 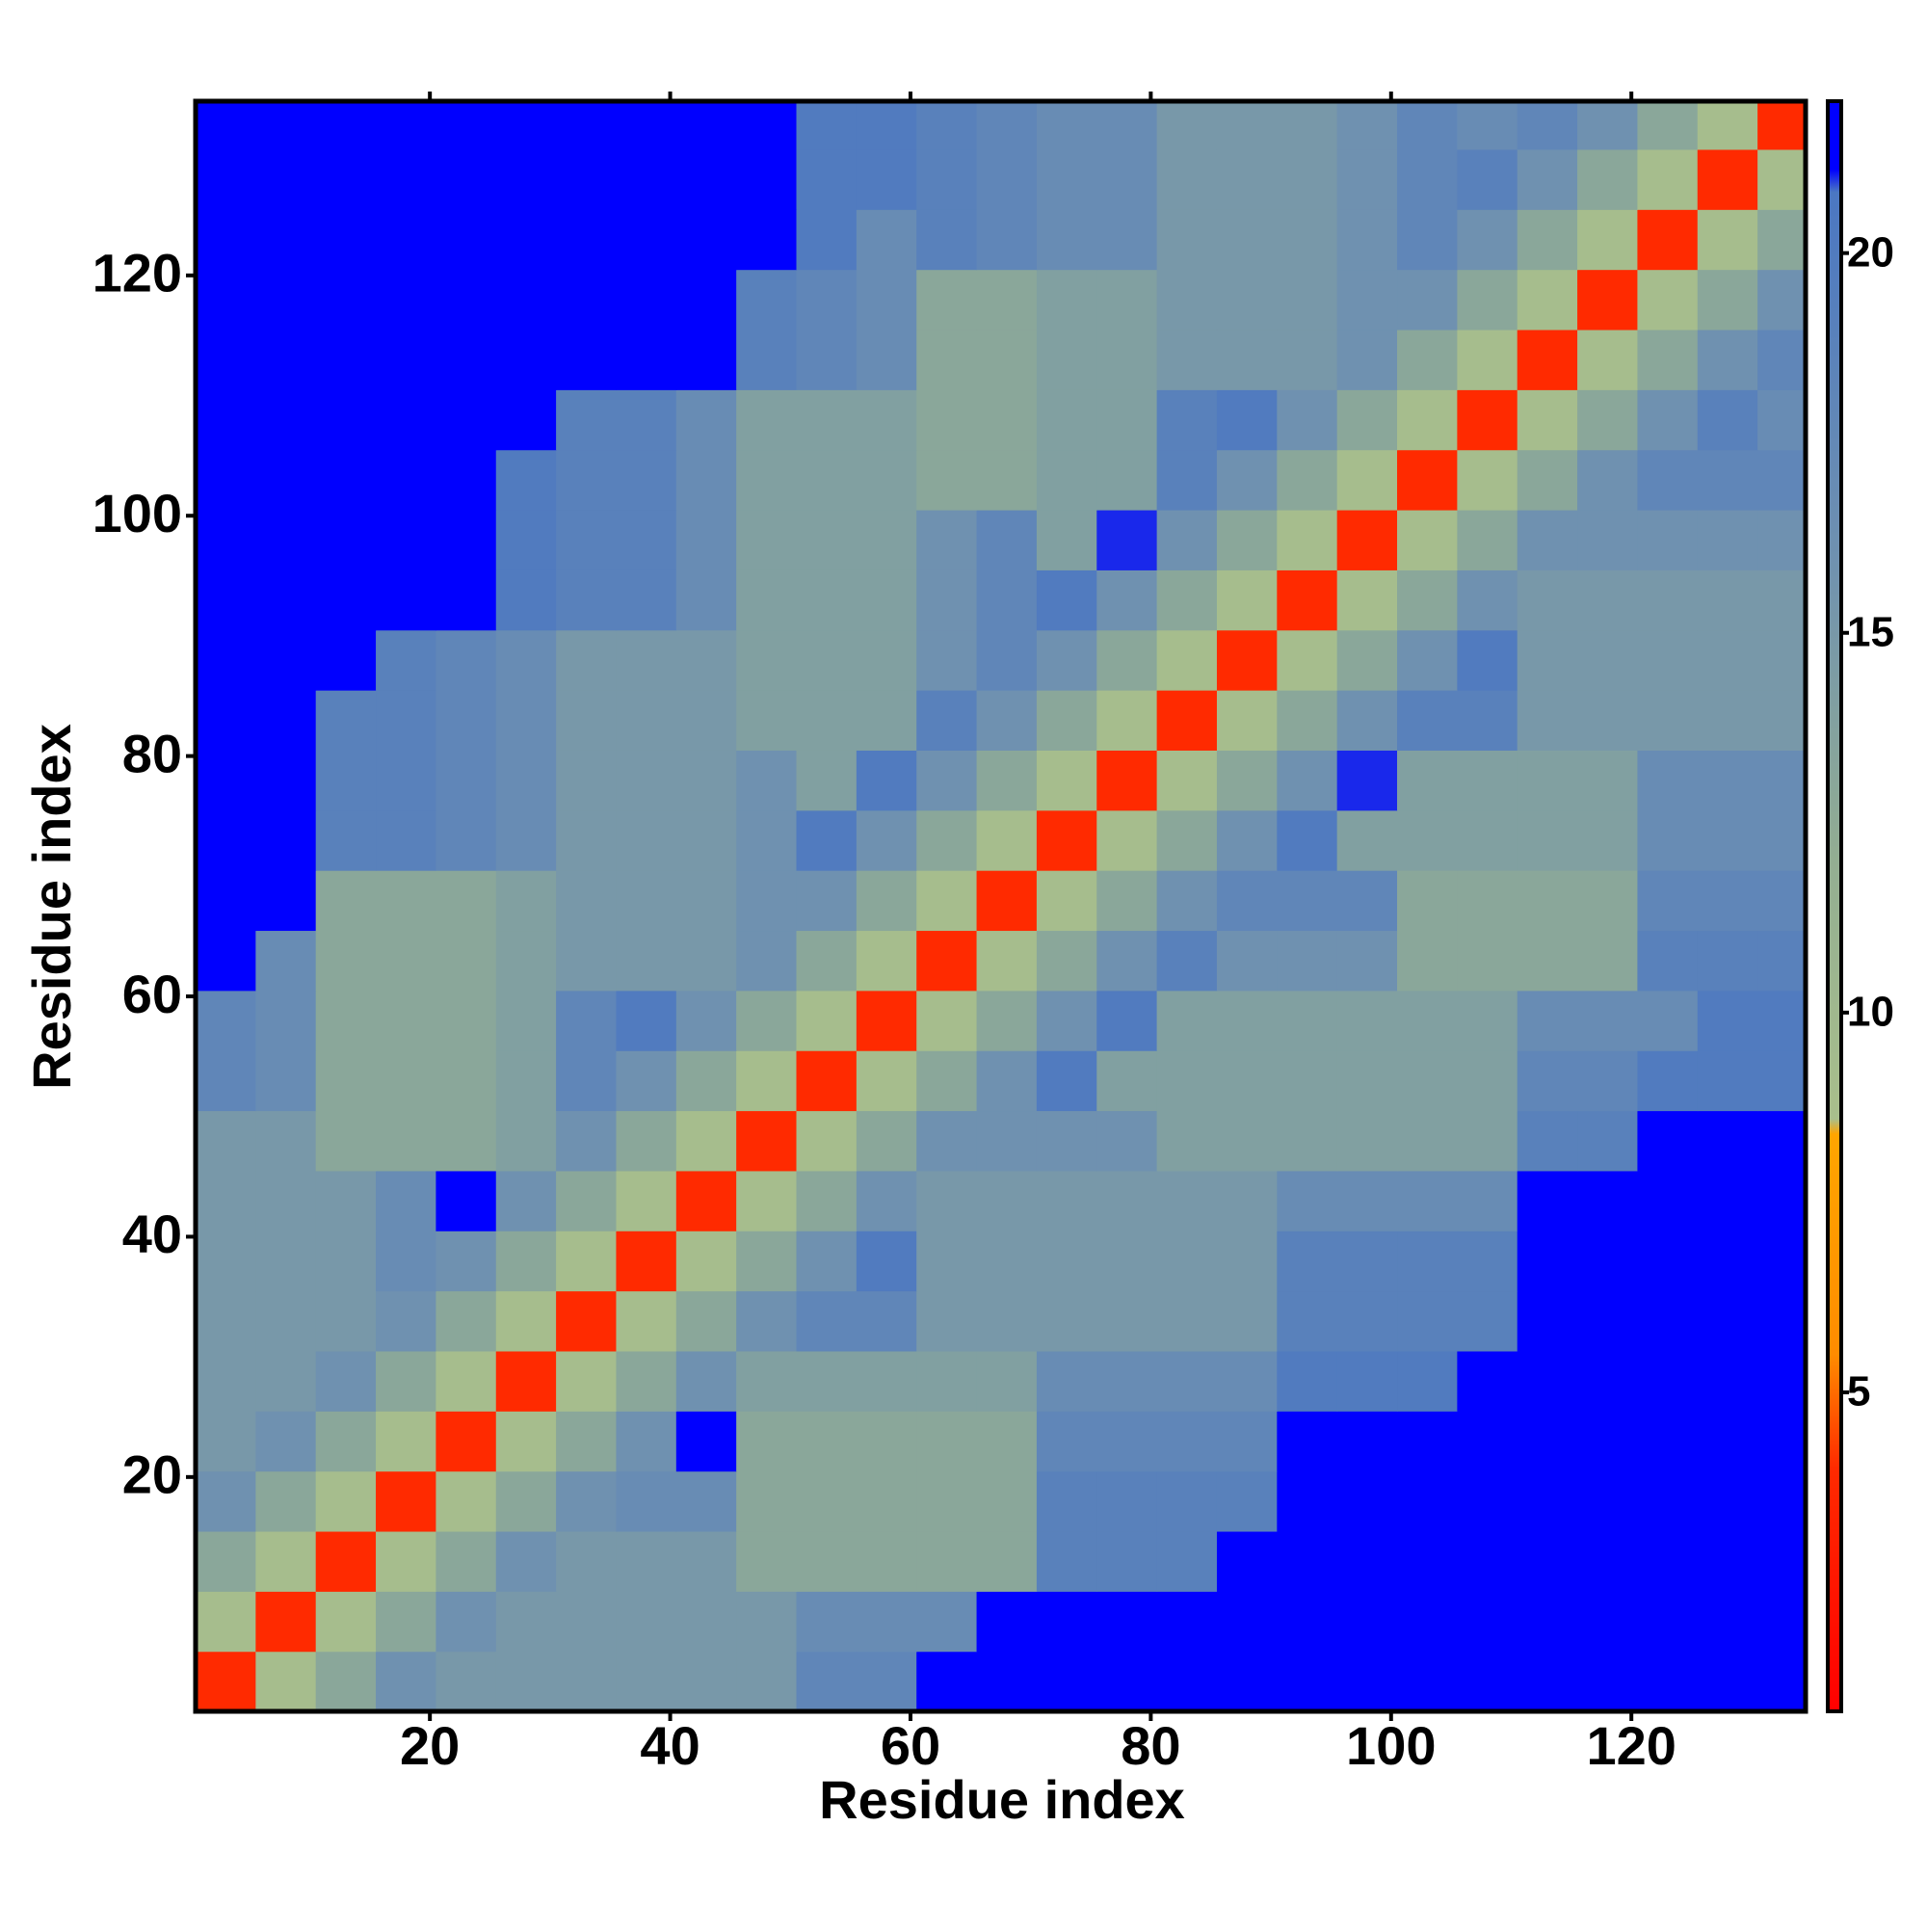 I want to click on colorbar-tick-label: 5, so click(x=1859, y=1392).